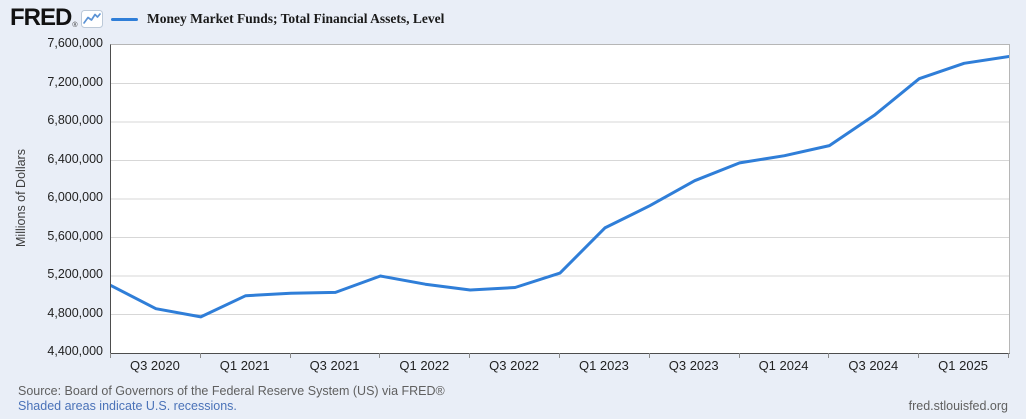 The image size is (1026, 419). Describe the element at coordinates (75, 197) in the screenshot. I see `y-tick-label: 6,000,000` at that location.